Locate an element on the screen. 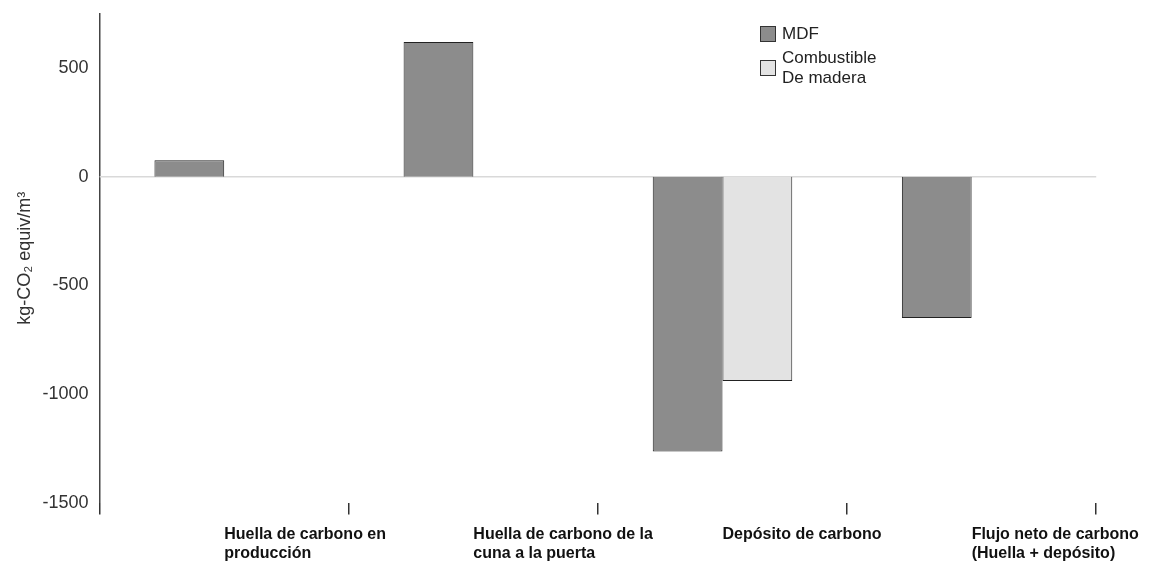  legend-label: MDF is located at coordinates (800, 34).